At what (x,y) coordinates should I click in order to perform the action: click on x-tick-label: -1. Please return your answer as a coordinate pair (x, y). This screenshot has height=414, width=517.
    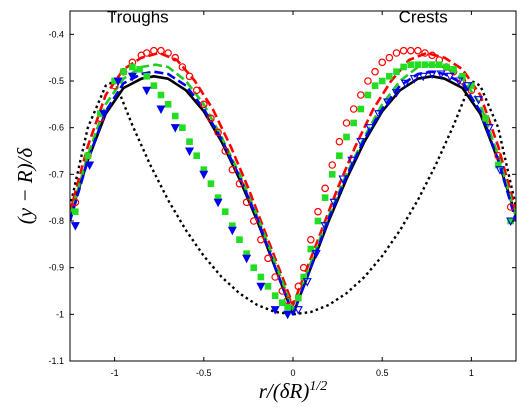
    Looking at the image, I should click on (115, 373).